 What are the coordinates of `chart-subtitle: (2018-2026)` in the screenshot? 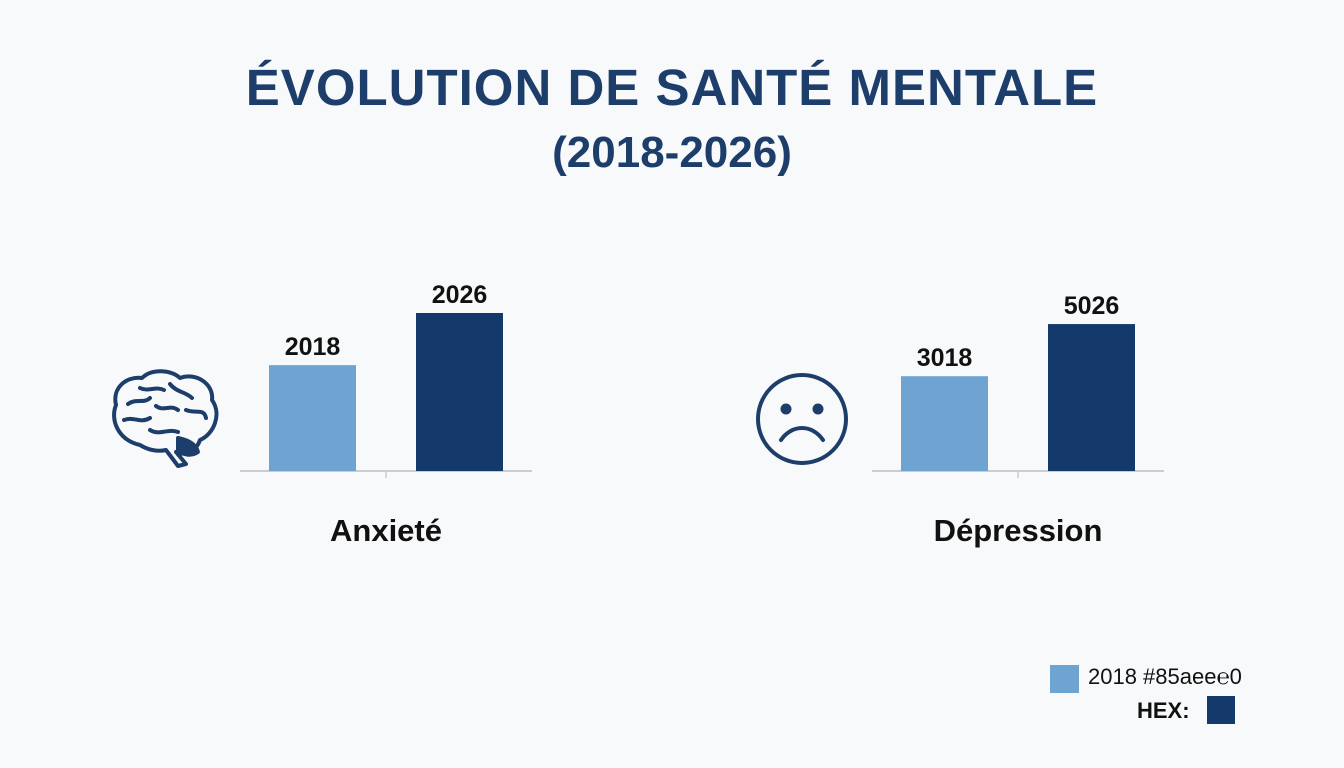 It's located at (672, 152).